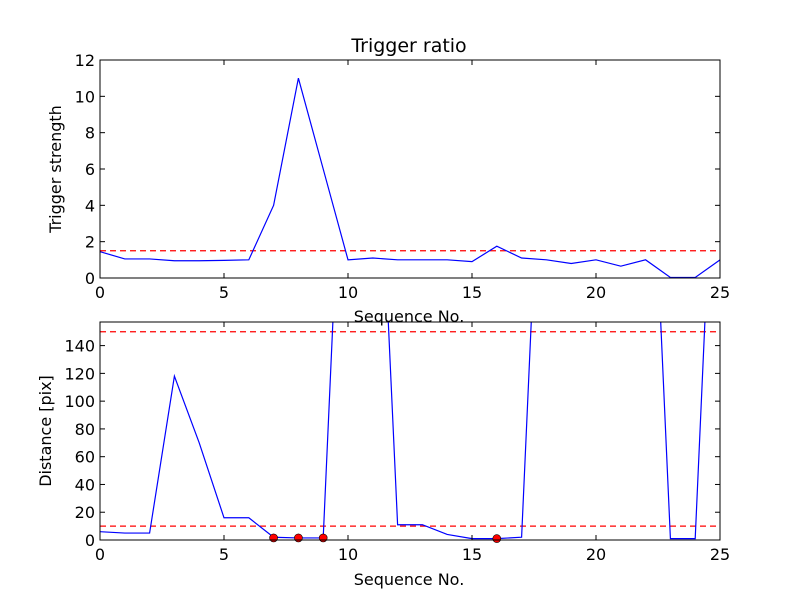  Describe the element at coordinates (90, 133) in the screenshot. I see `top-chart-ytick-label: 8` at that location.